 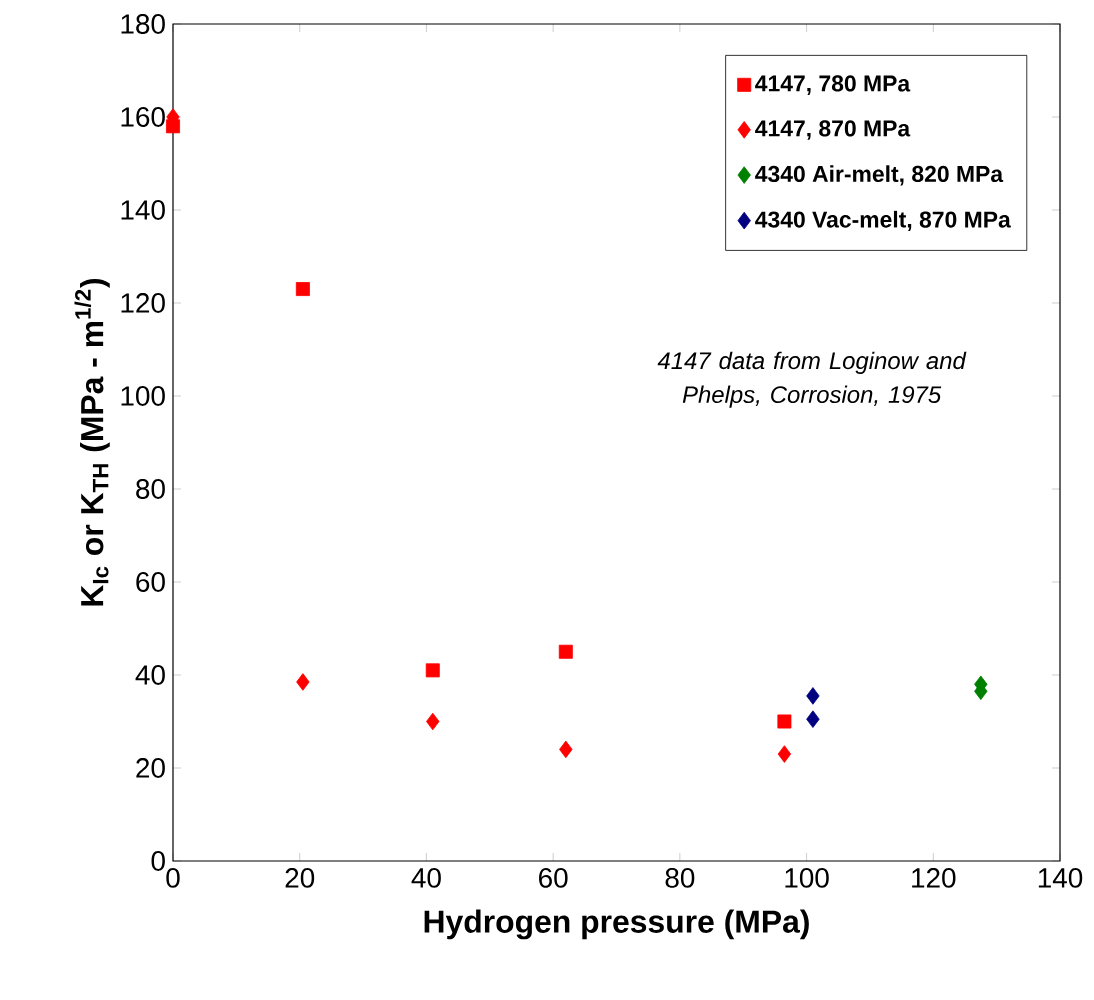 What do you see at coordinates (1060, 878) in the screenshot?
I see `x-tick-label: 140` at bounding box center [1060, 878].